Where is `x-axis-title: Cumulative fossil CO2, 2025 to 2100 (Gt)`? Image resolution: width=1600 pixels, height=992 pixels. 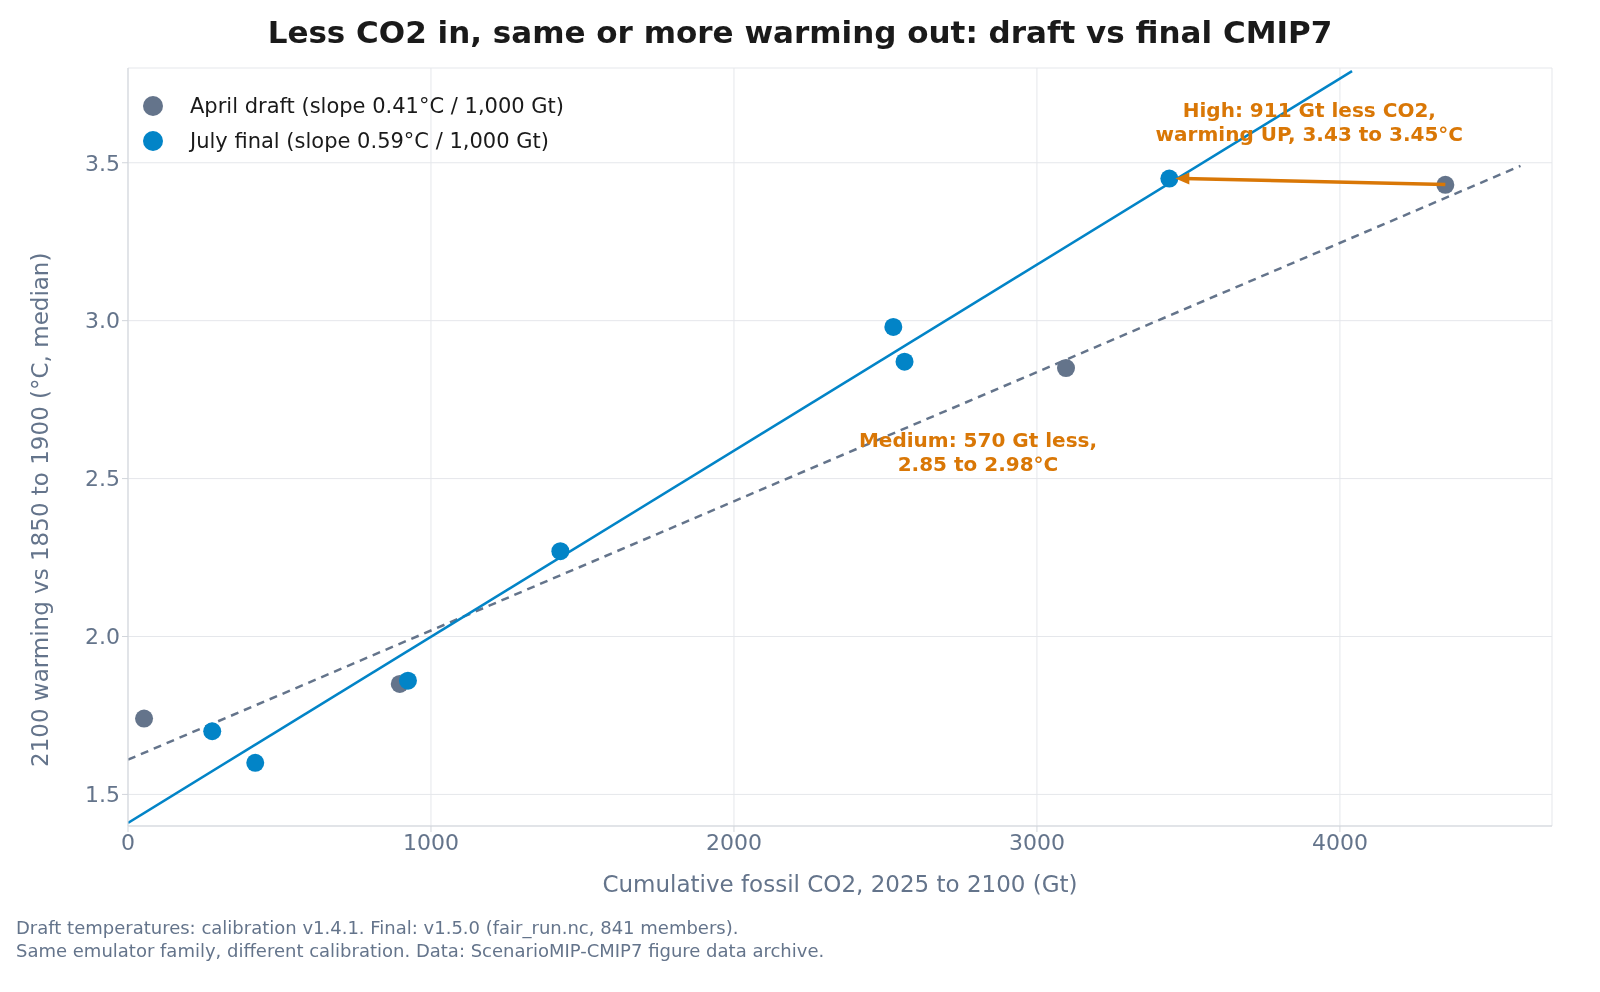 x-axis-title: Cumulative fossil CO2, 2025 to 2100 (Gt) is located at coordinates (840, 884).